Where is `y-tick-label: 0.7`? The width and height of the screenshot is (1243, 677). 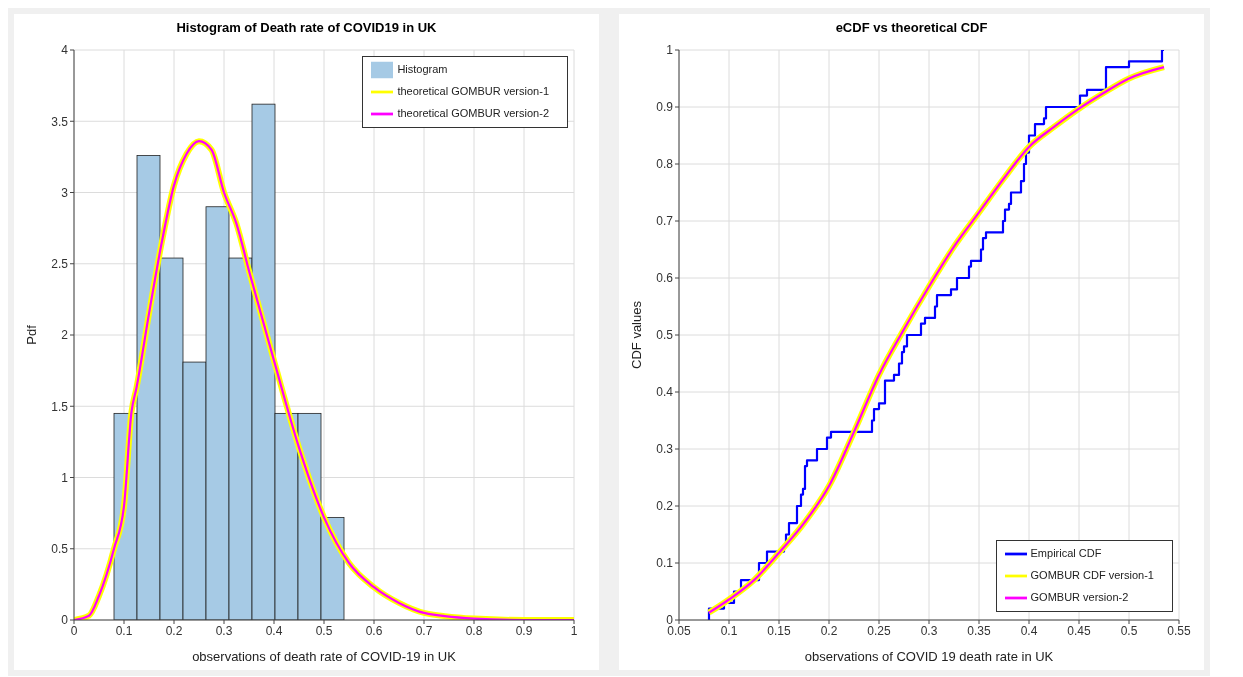
y-tick-label: 0.7 is located at coordinates (665, 221).